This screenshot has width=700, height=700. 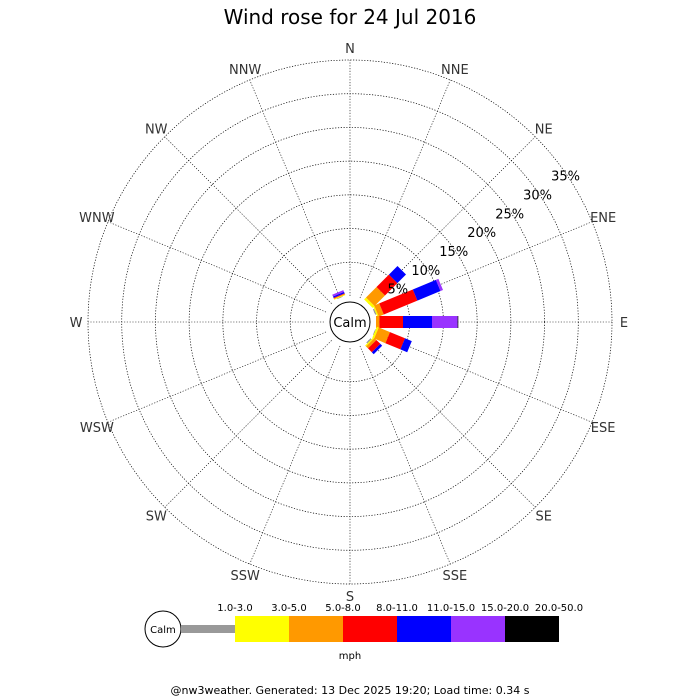 What do you see at coordinates (156, 129) in the screenshot?
I see `dir-label-nw: NW` at bounding box center [156, 129].